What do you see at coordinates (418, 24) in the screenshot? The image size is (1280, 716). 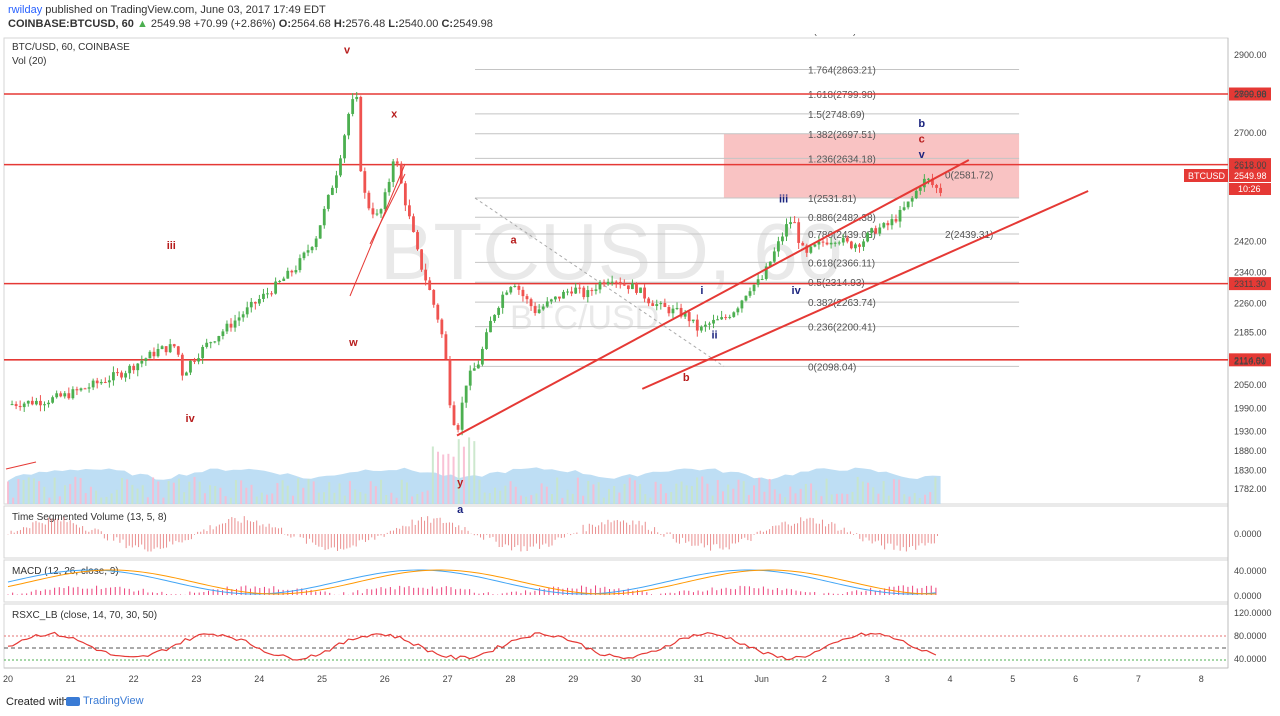 I see `low-value: 2540.00` at bounding box center [418, 24].